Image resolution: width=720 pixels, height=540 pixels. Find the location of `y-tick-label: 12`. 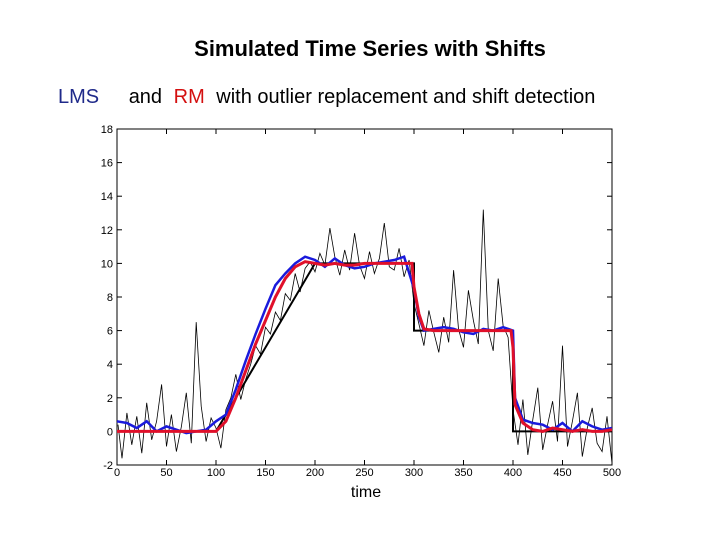

y-tick-label: 12 is located at coordinates (107, 231).